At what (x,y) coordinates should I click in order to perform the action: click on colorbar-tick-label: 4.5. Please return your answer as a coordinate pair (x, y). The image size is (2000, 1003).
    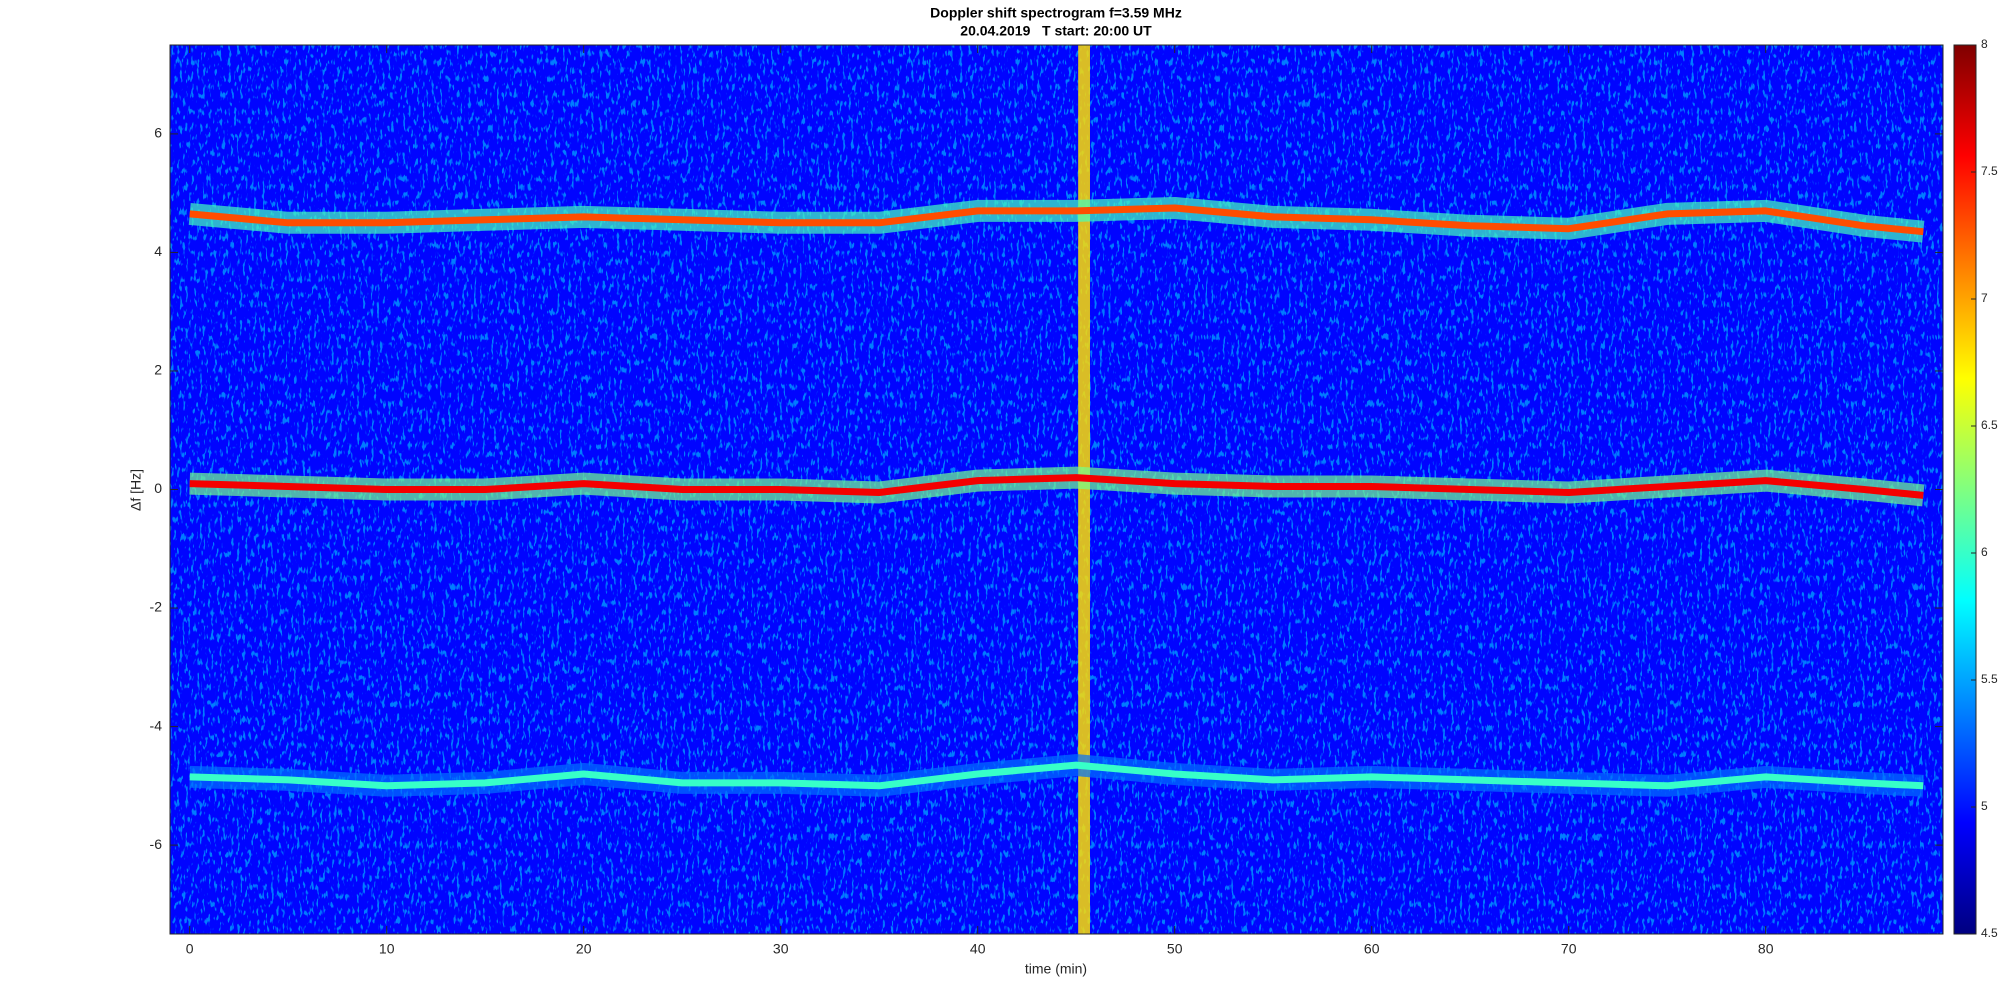
    Looking at the image, I should click on (1989, 933).